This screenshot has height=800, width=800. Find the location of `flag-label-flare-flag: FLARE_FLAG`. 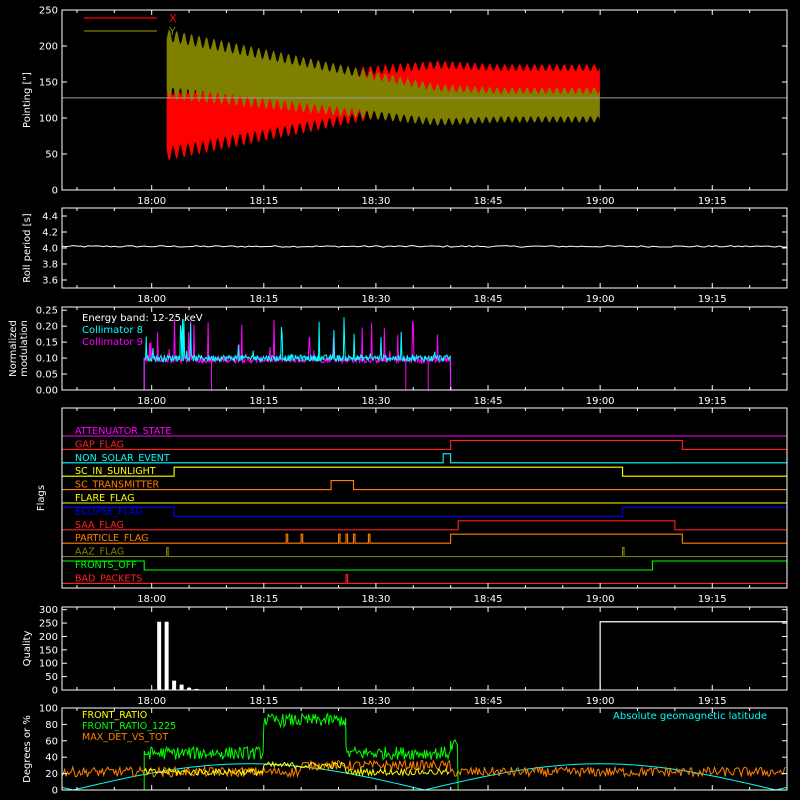

flag-label-flare-flag: FLARE_FLAG is located at coordinates (105, 498).